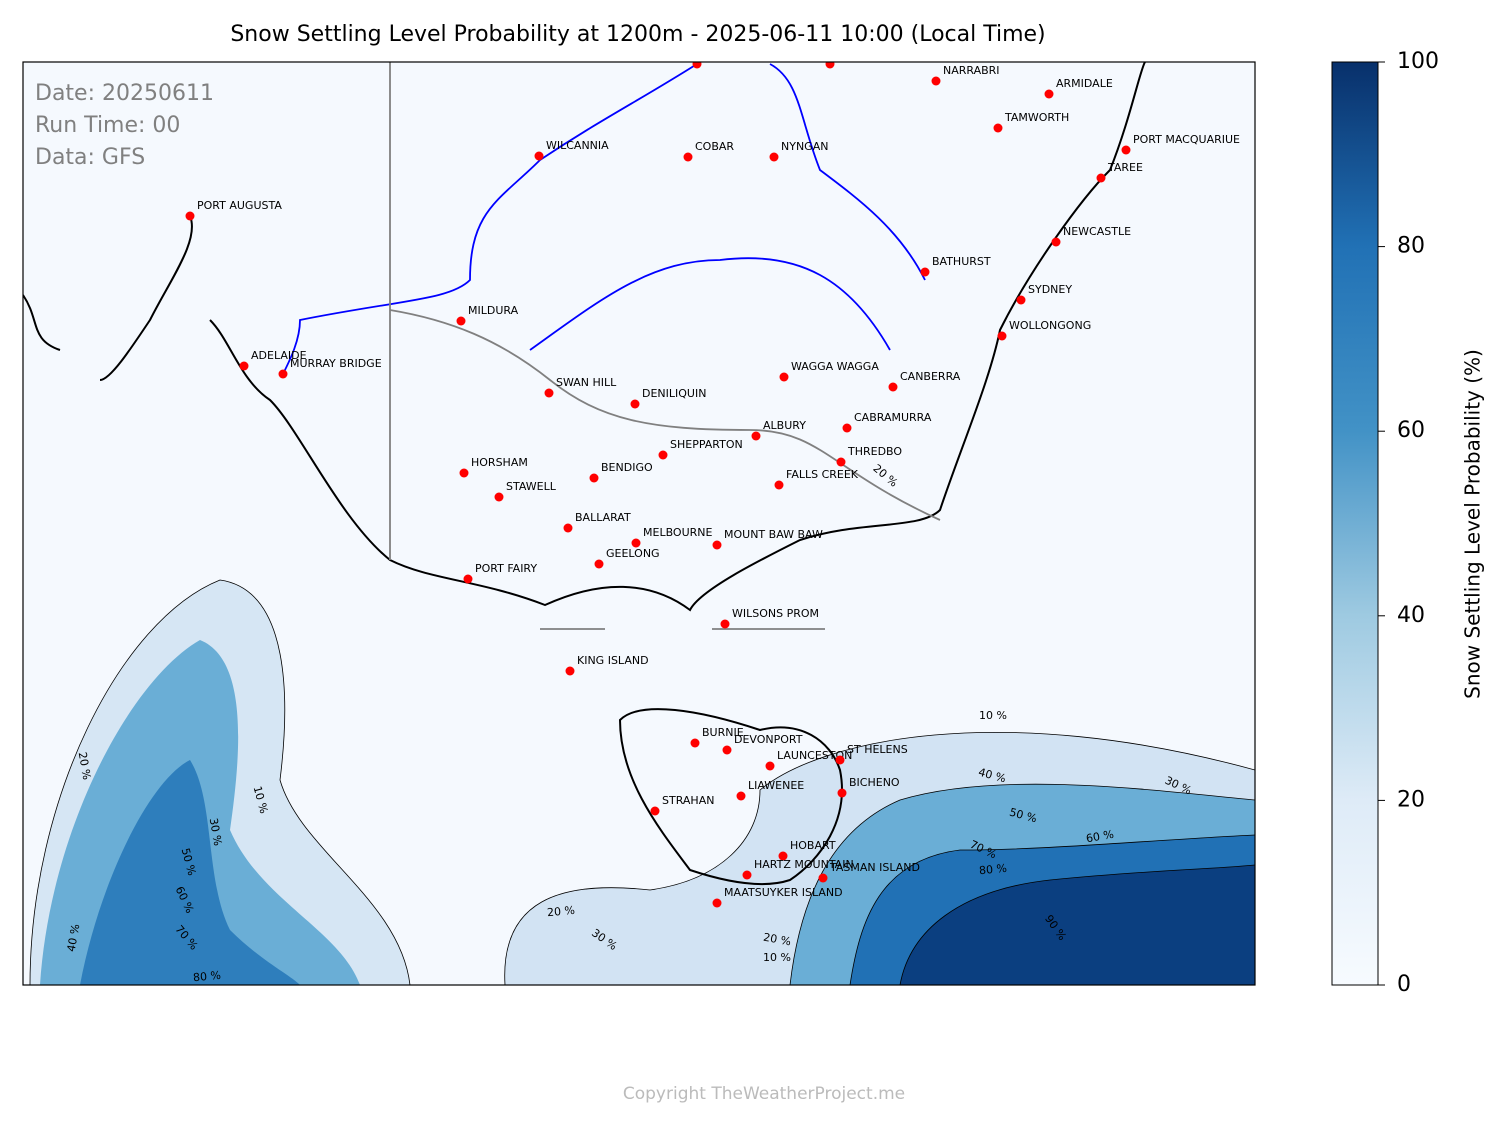  What do you see at coordinates (1411, 246) in the screenshot?
I see `colorbar-tick-label: 80` at bounding box center [1411, 246].